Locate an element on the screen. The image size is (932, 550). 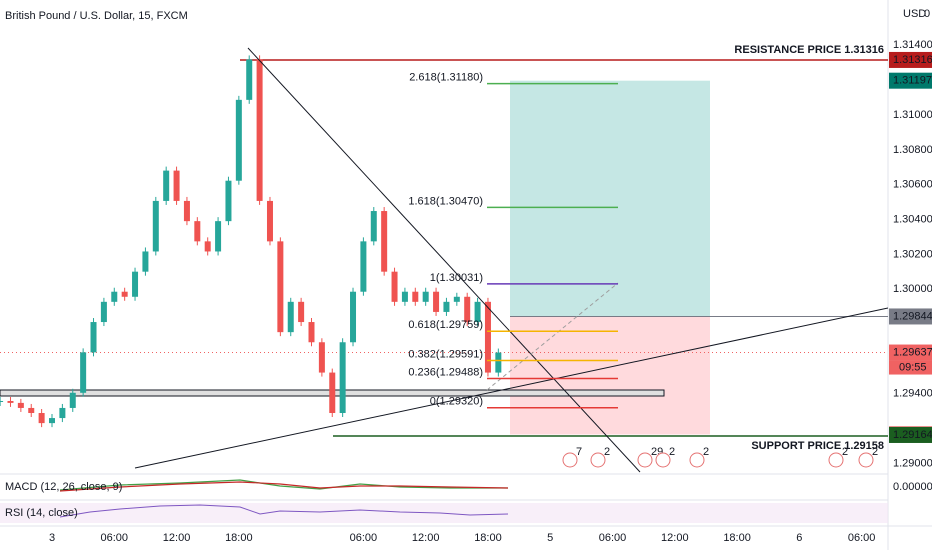
x-tick-label: 6 is located at coordinates (799, 538).